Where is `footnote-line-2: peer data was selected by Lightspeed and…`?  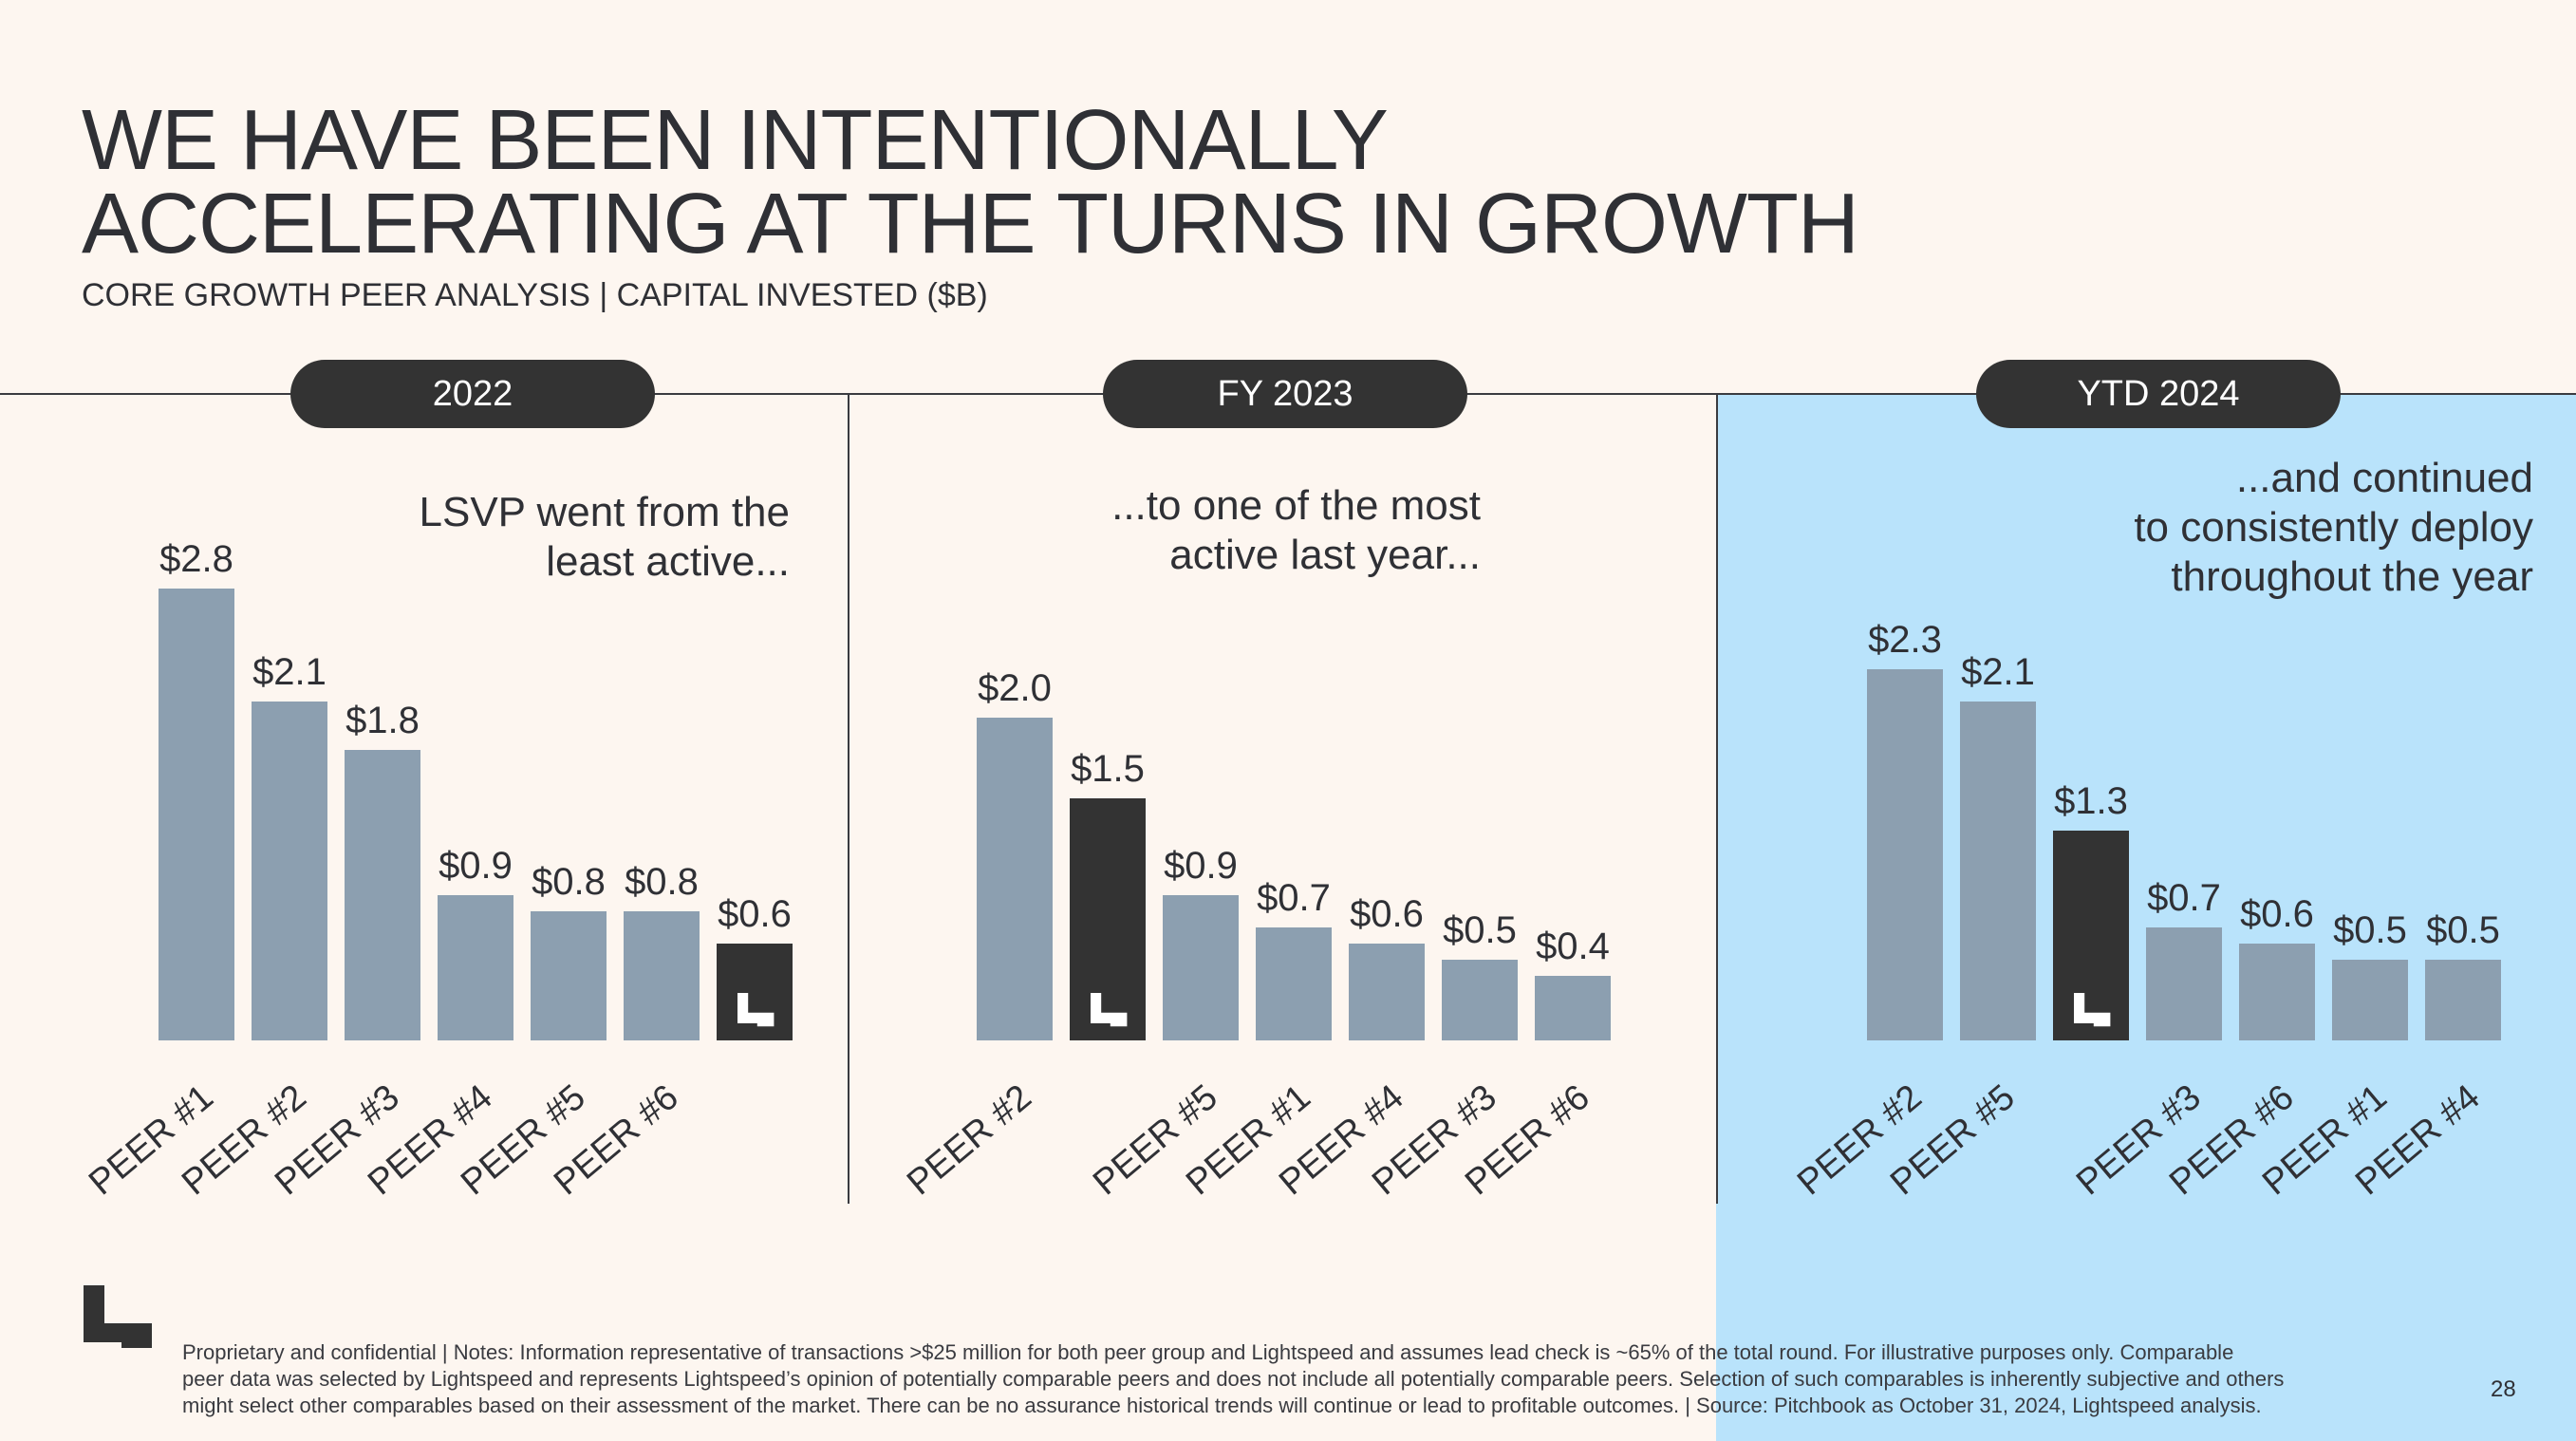
footnote-line-2: peer data was selected by Lightspeed and… is located at coordinates (1233, 1379).